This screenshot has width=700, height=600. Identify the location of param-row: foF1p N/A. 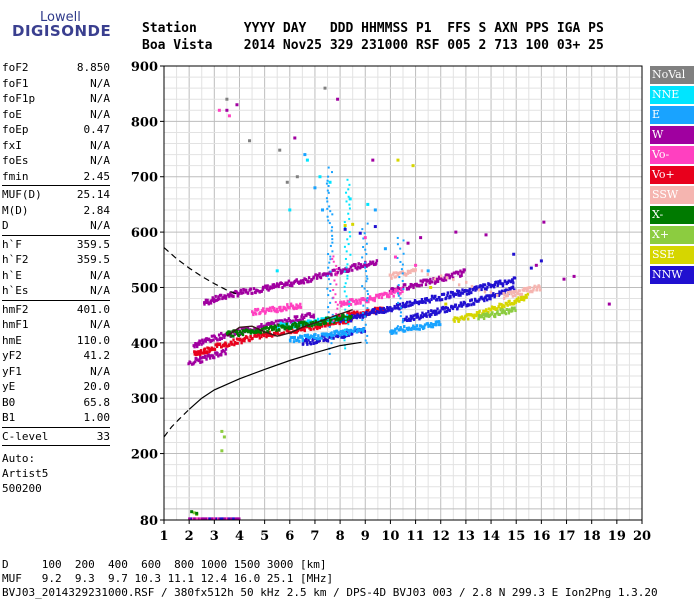
(56, 99).